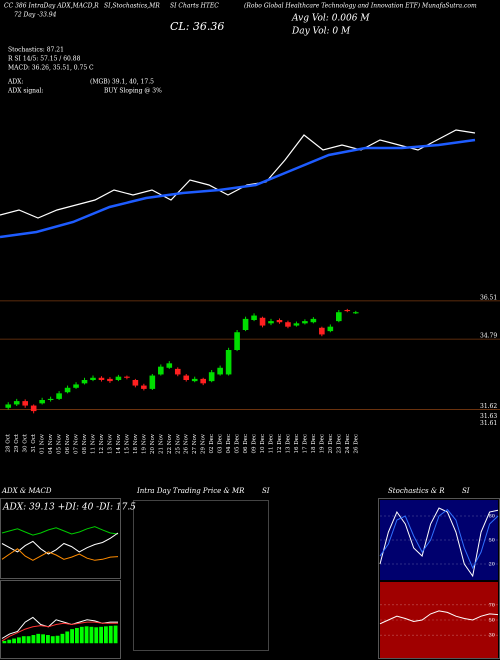 This screenshot has height=660, width=500. I want to click on y-tick-label: 20, so click(492, 565).